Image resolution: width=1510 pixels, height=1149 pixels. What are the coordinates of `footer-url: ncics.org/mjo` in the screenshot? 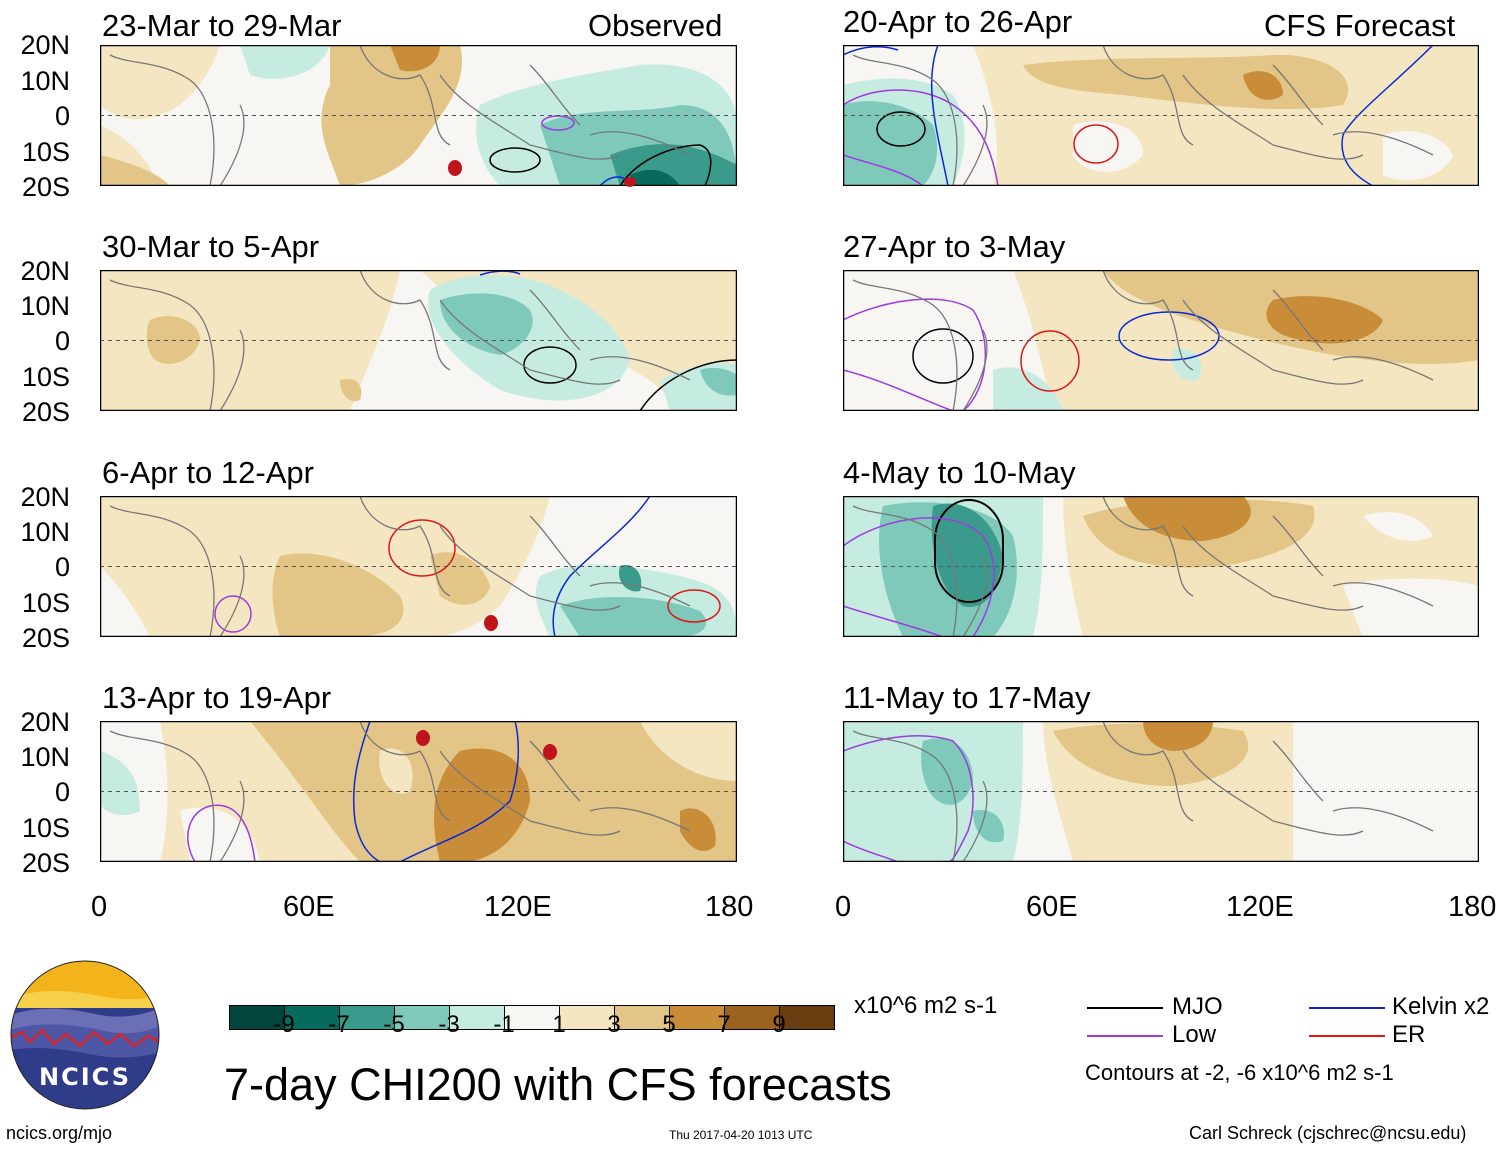 It's located at (59, 1133).